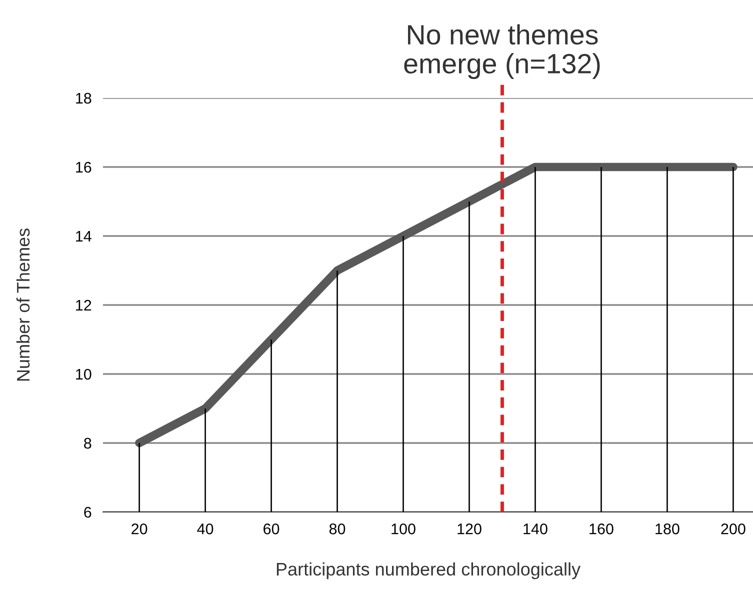 This screenshot has height=590, width=753. Describe the element at coordinates (272, 529) in the screenshot. I see `x-tick-label: 60` at that location.